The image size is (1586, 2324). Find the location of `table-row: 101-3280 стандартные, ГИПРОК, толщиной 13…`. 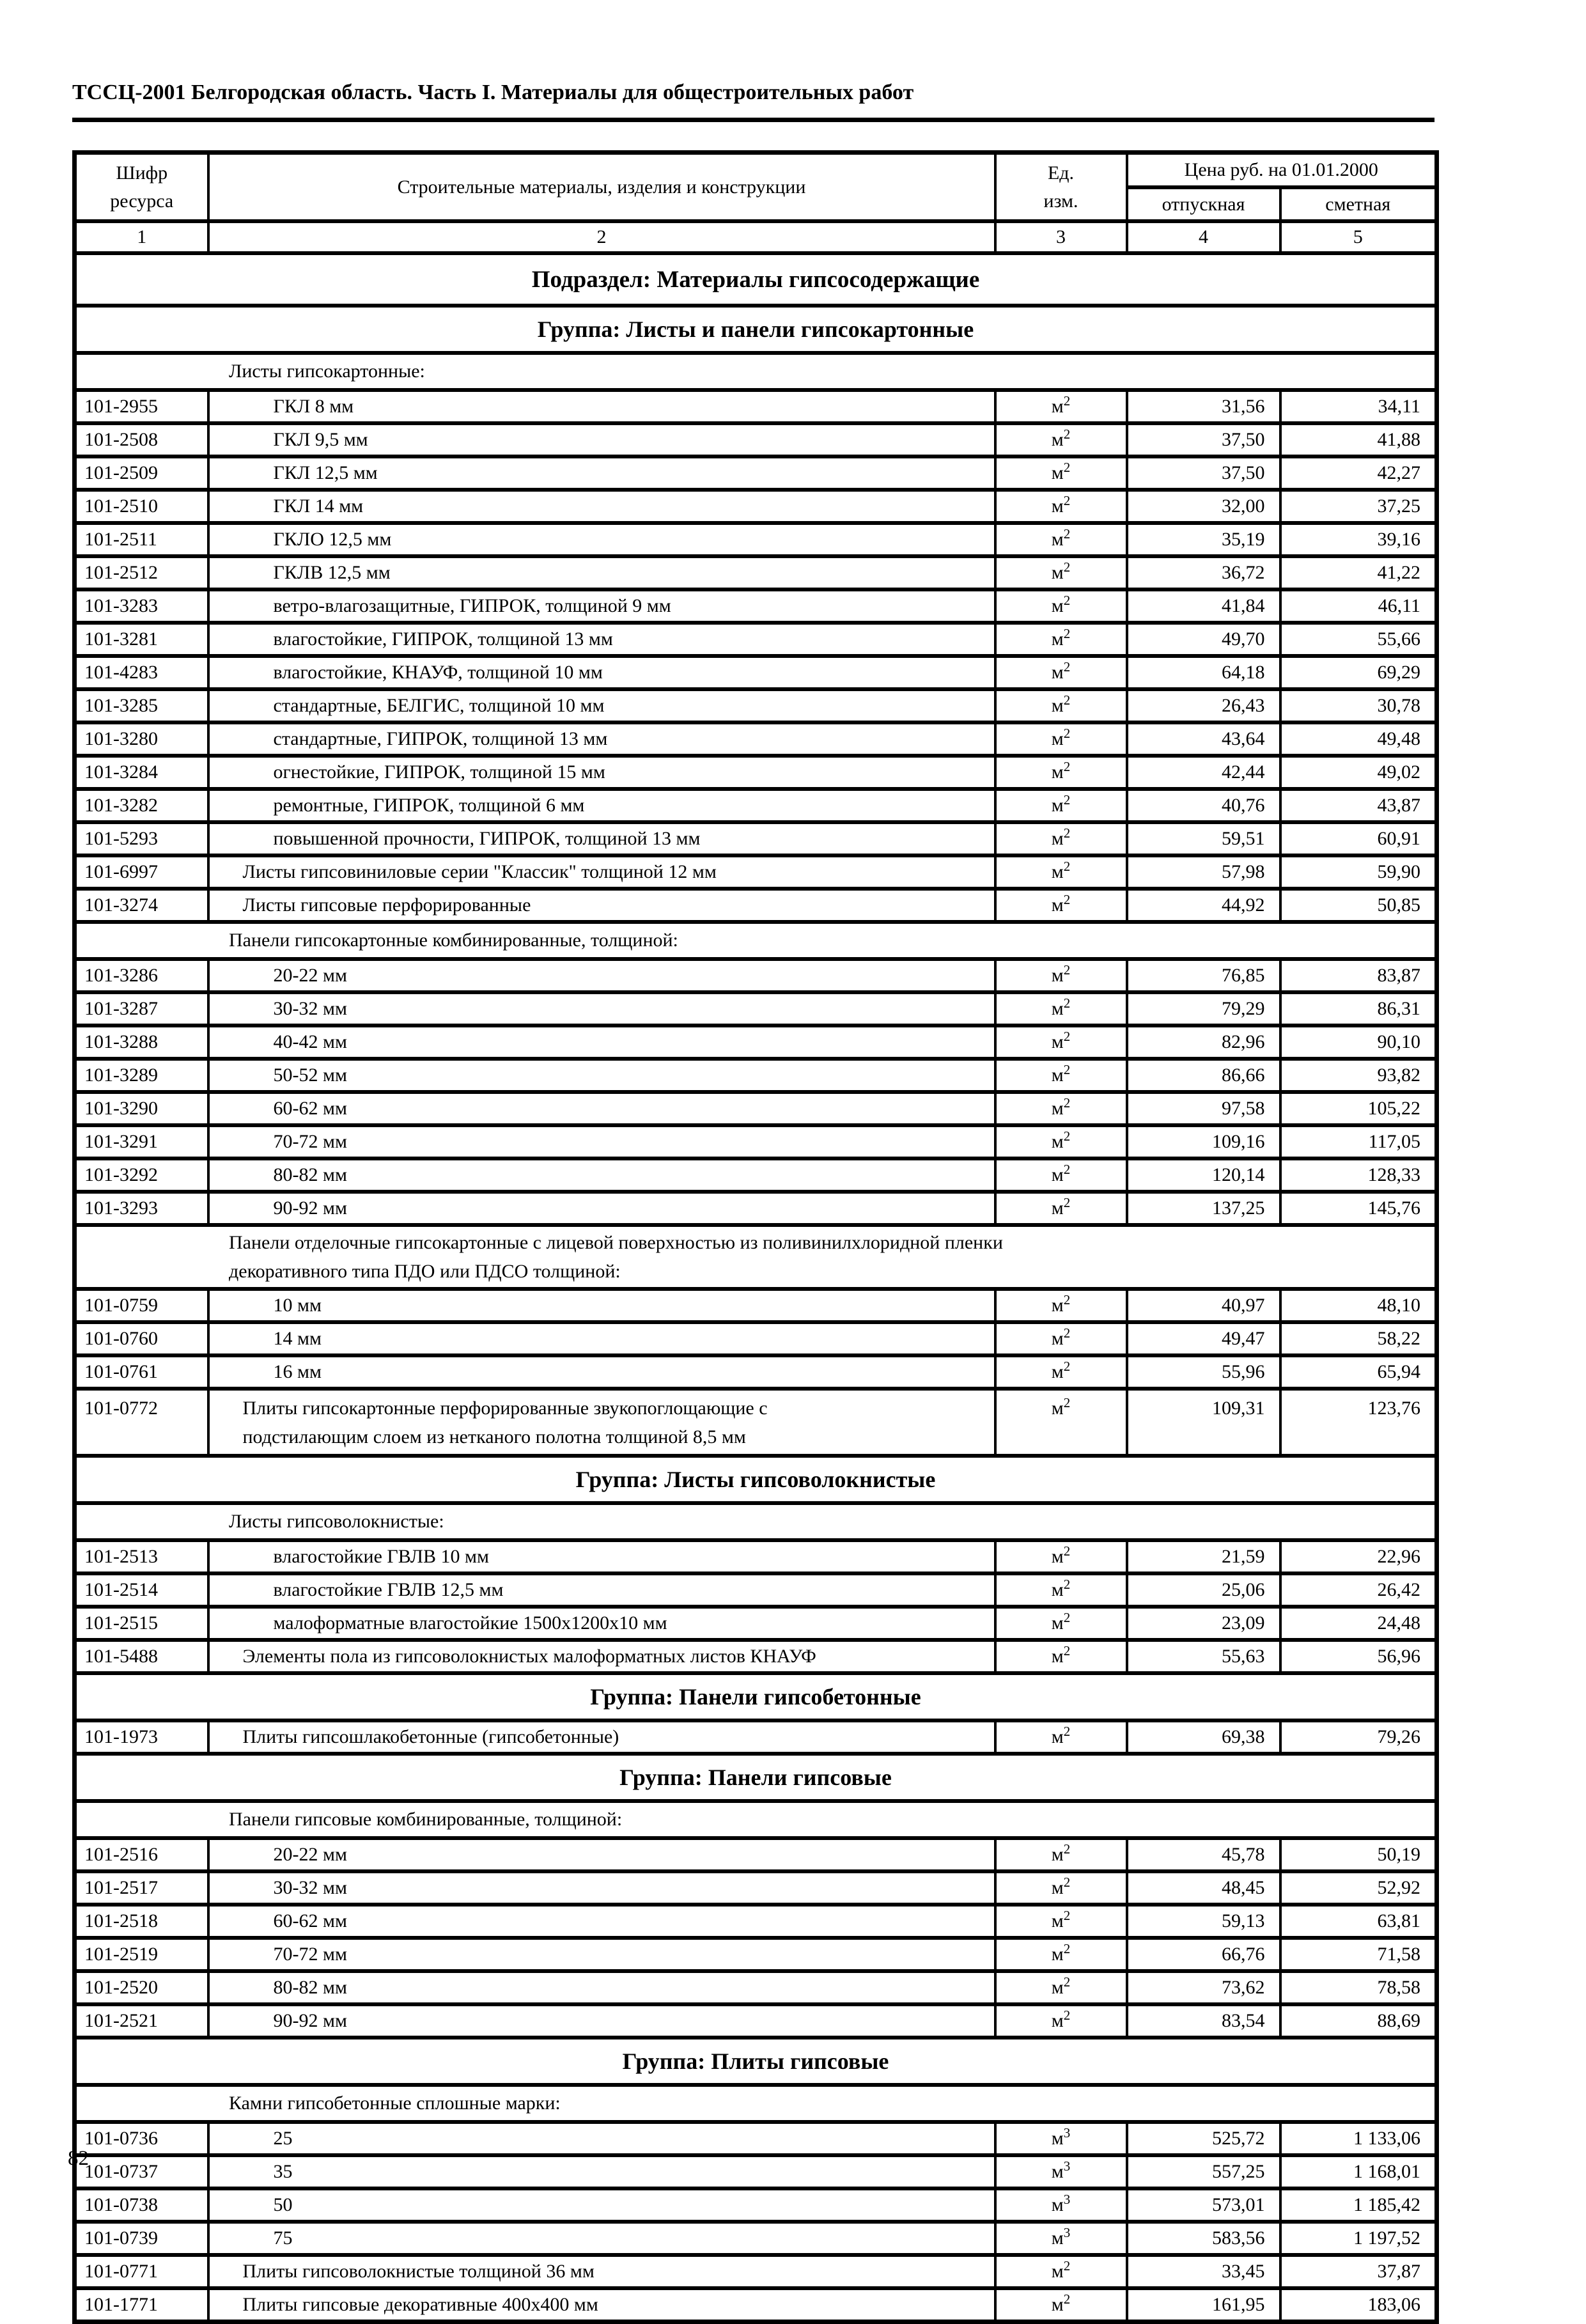

table-row: 101-3280 стандартные, ГИПРОК, толщиной 13… is located at coordinates (756, 739).